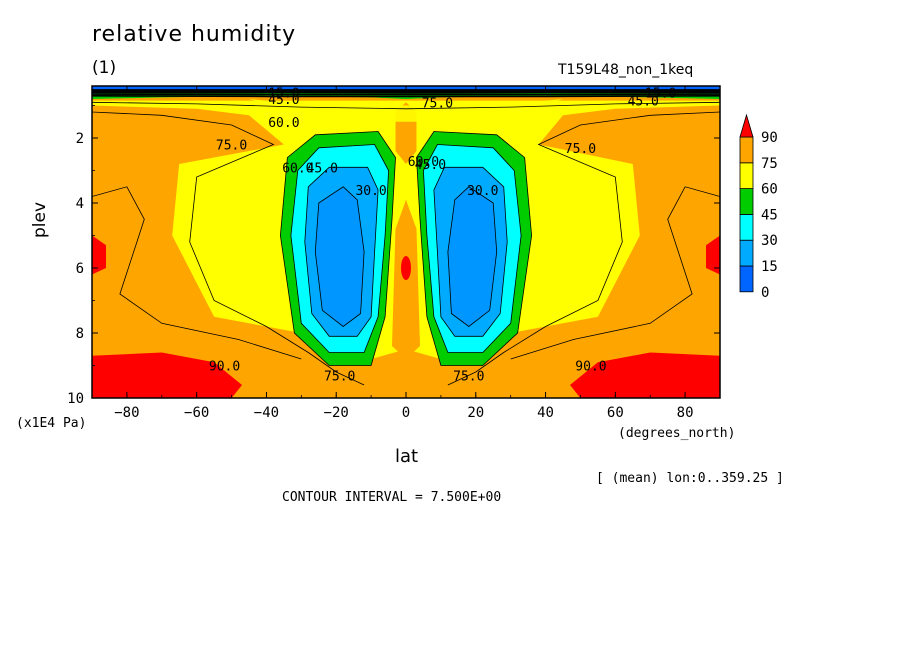  What do you see at coordinates (615, 413) in the screenshot?
I see `x-tick-label: 60` at bounding box center [615, 413].